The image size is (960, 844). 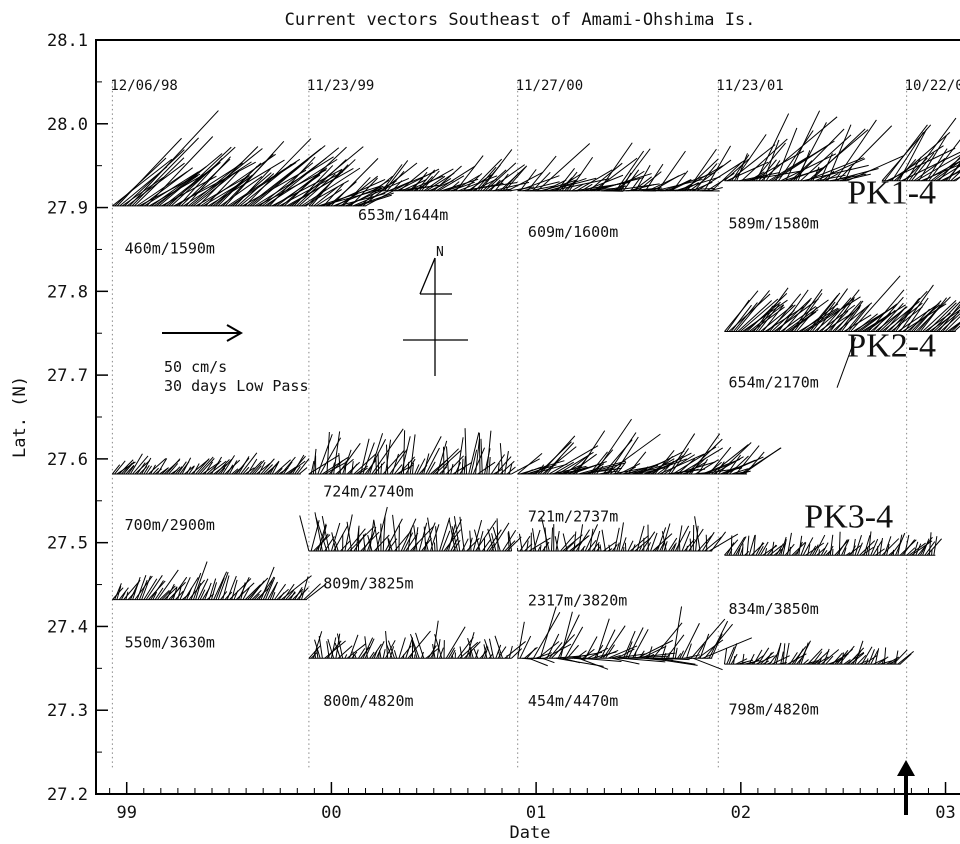 What do you see at coordinates (67, 292) in the screenshot?
I see `y-tick-label: 27.8` at bounding box center [67, 292].